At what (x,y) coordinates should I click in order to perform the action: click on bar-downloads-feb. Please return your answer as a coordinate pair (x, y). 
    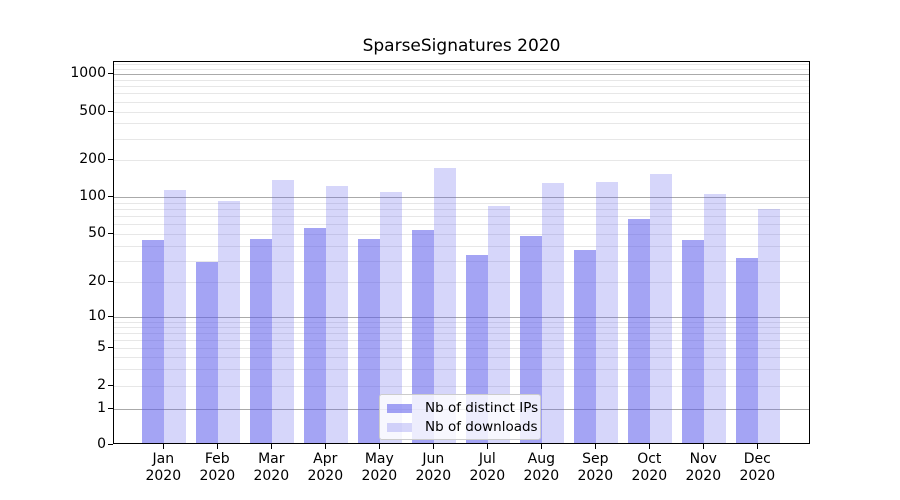
    Looking at the image, I should click on (229, 321).